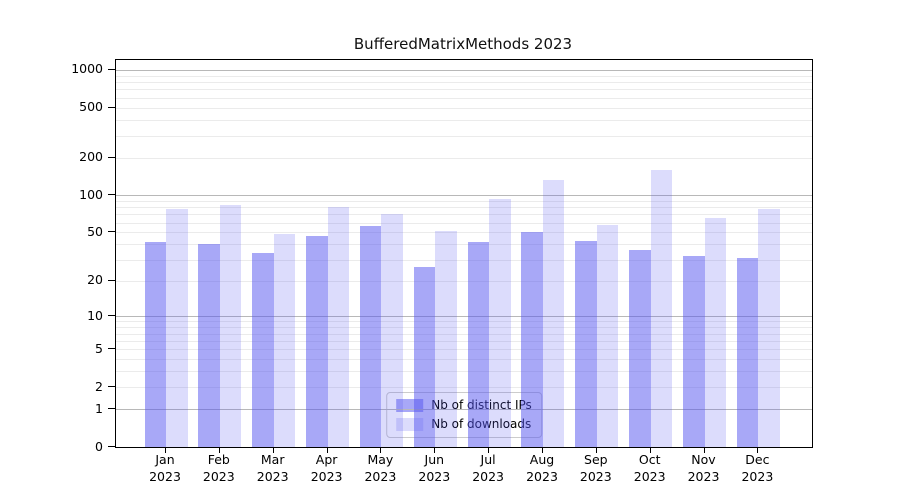 Image resolution: width=900 pixels, height=500 pixels. What do you see at coordinates (488, 468) in the screenshot?
I see `x-tick-label: Jul 2023` at bounding box center [488, 468].